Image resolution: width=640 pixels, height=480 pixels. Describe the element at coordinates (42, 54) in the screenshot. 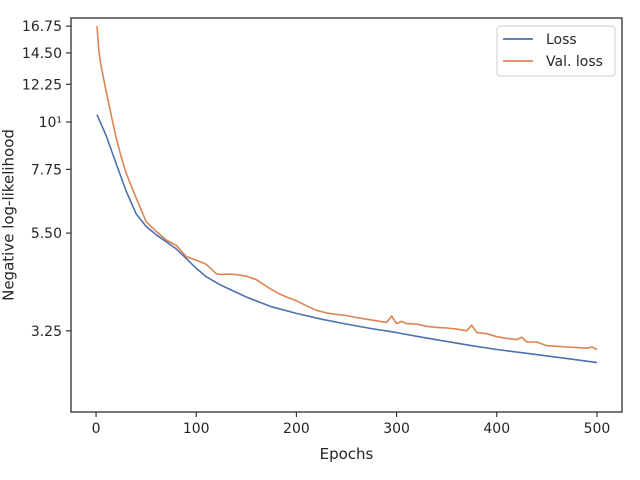

I see `y-tick-label: 14.50` at that location.